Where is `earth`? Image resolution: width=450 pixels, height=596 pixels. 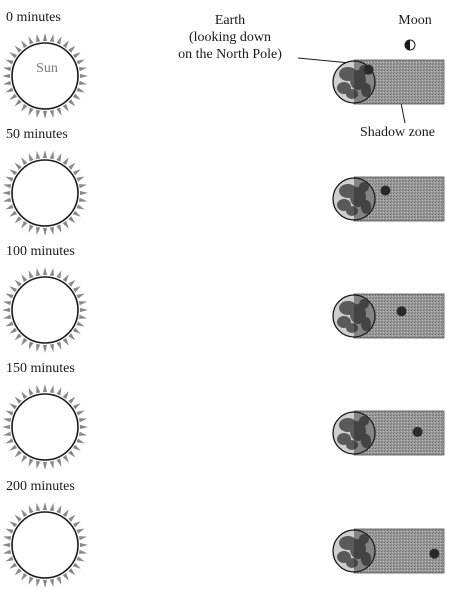
earth is located at coordinates (354, 551).